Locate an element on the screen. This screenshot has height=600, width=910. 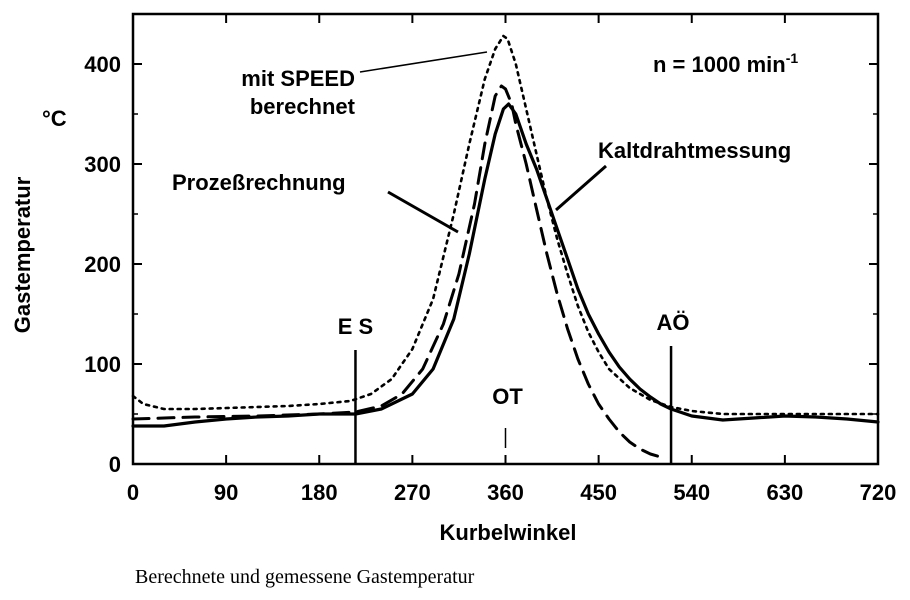
figure-caption: Berechnete und gemessene Gastemperatur is located at coordinates (305, 577).